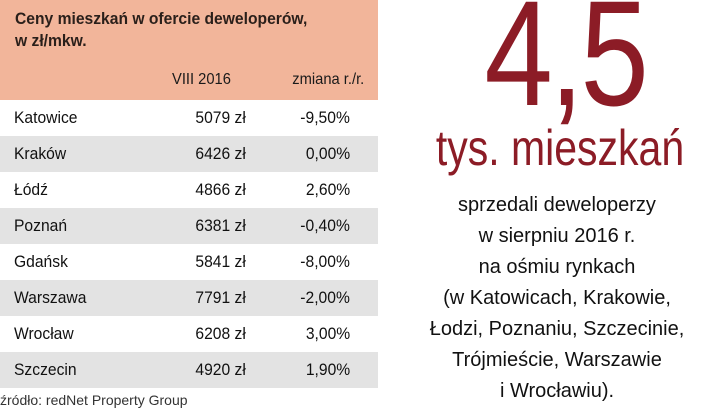 Image resolution: width=720 pixels, height=412 pixels. What do you see at coordinates (50, 297) in the screenshot?
I see `city-cell: Warszawa` at bounding box center [50, 297].